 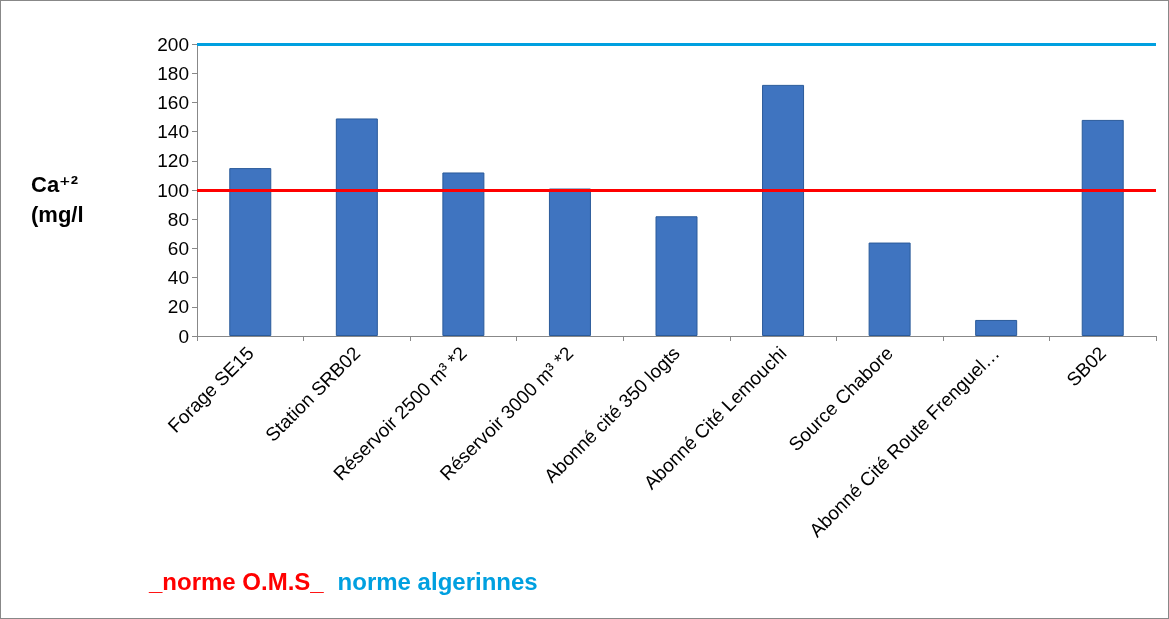 I want to click on y-tick-label: 120, so click(x=173, y=161).